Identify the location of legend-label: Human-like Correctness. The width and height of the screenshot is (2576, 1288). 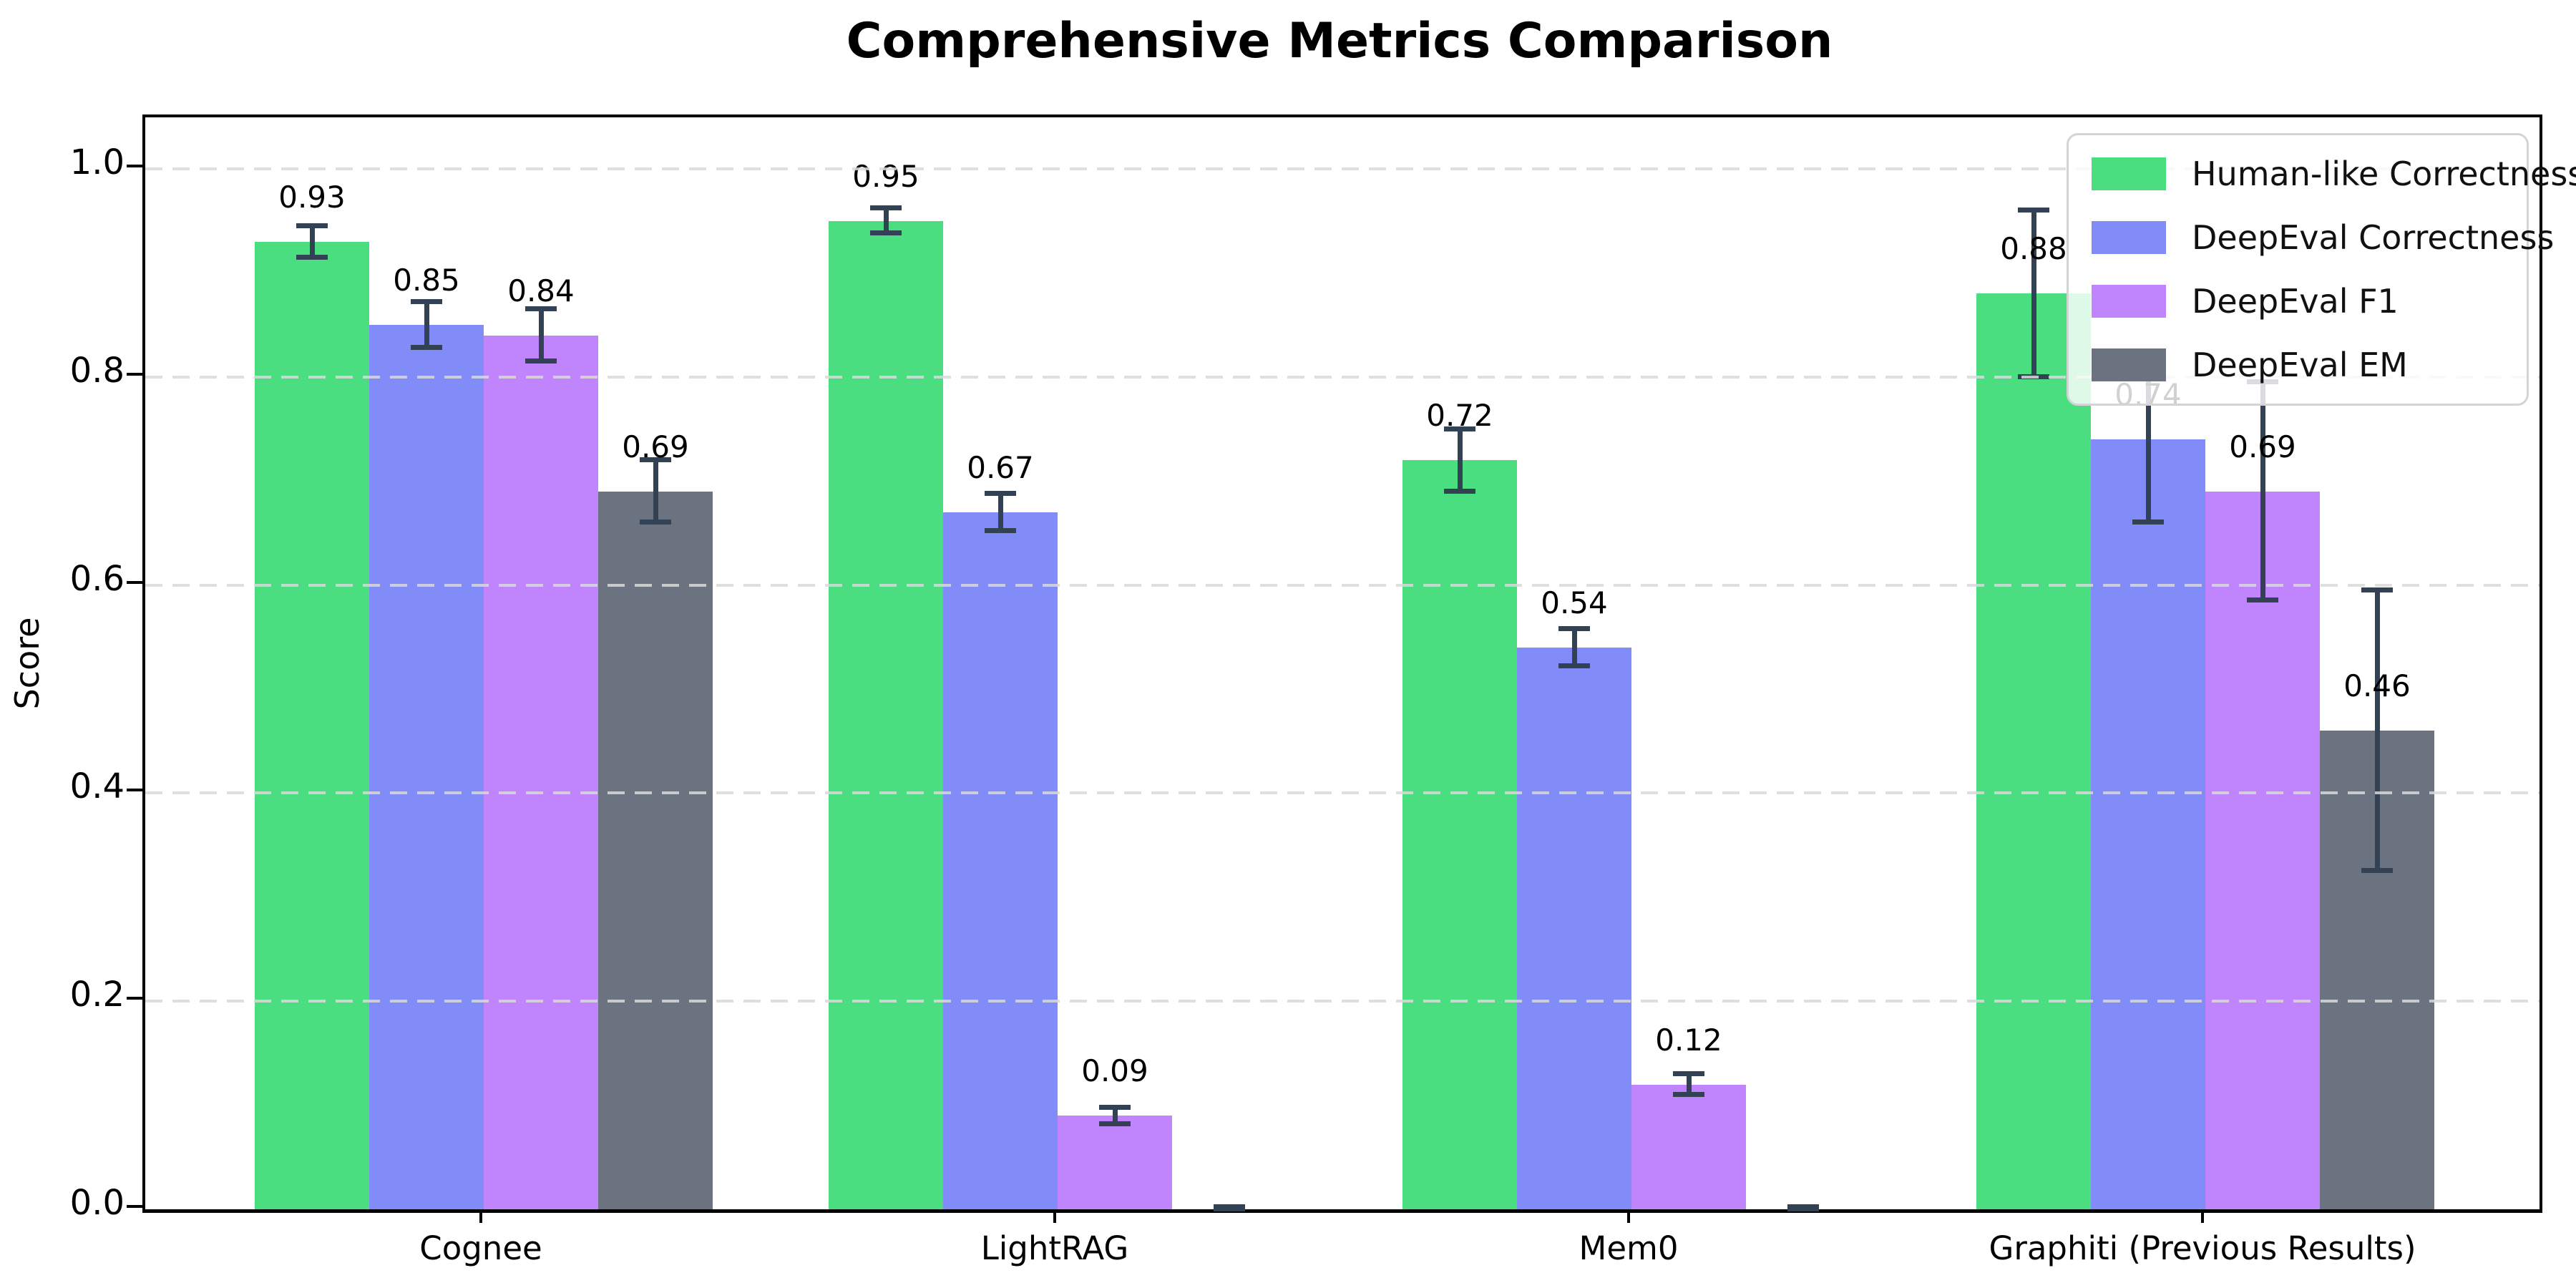
(2384, 174).